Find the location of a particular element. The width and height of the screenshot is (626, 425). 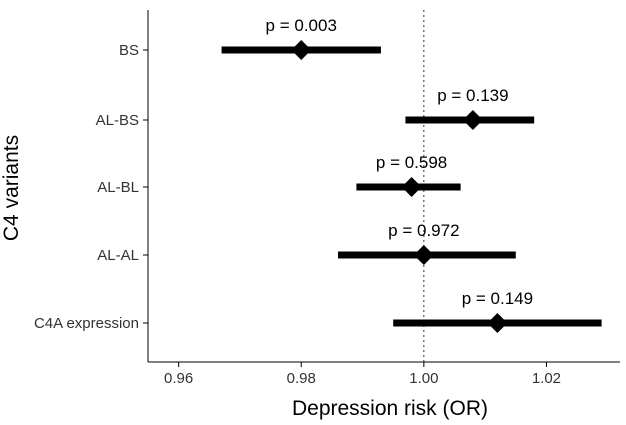

y-tick-label: C4A expression is located at coordinates (86, 323).